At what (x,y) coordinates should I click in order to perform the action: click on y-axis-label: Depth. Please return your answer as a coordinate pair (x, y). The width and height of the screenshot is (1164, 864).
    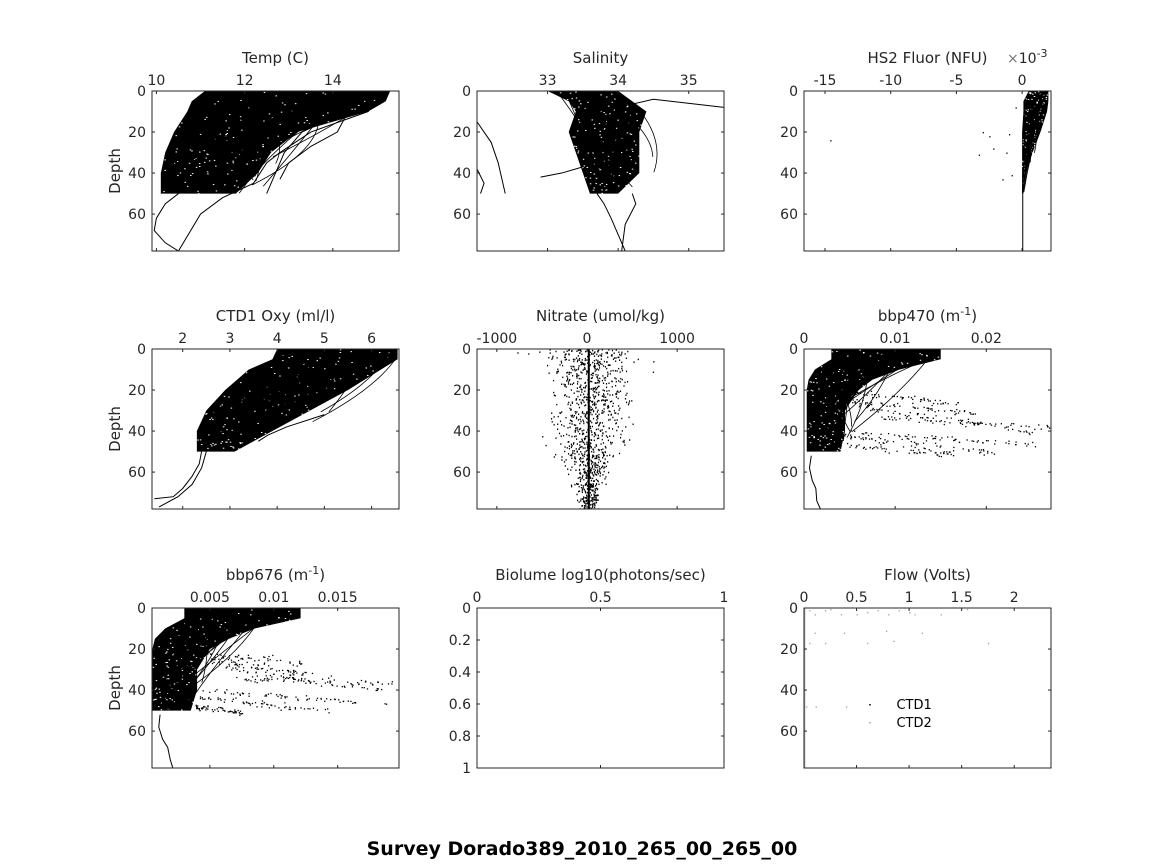
    Looking at the image, I should click on (115, 688).